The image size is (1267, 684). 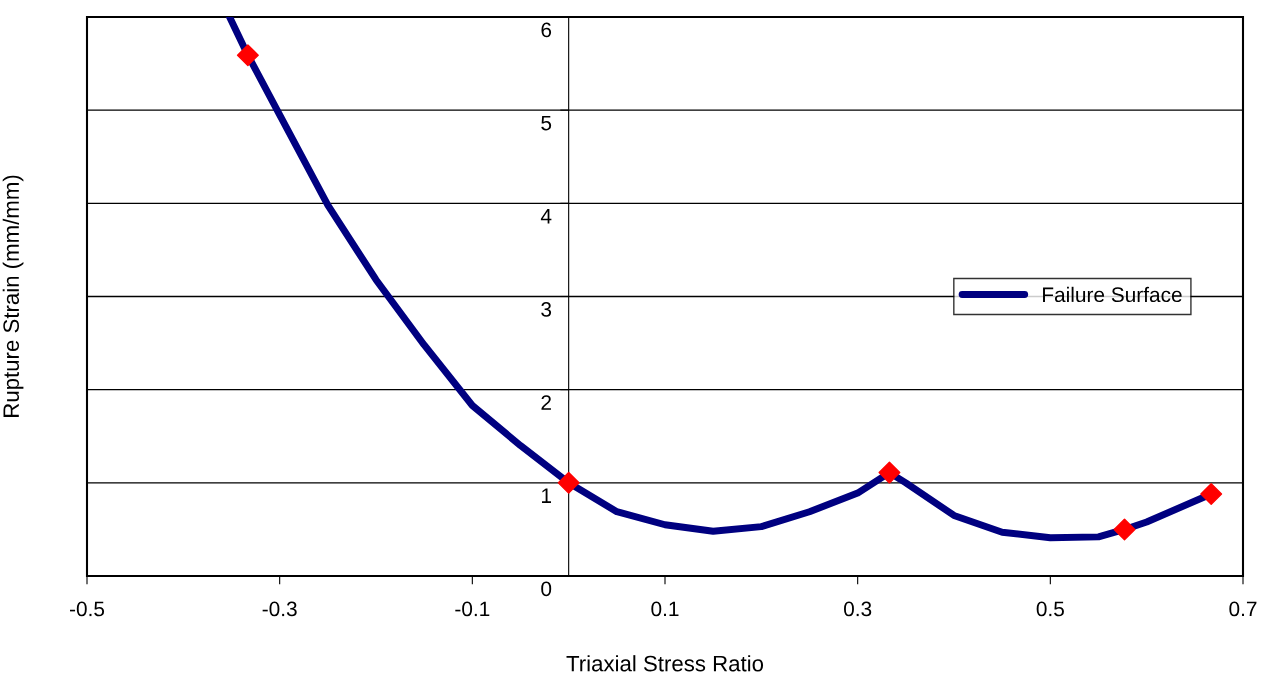 What do you see at coordinates (279, 609) in the screenshot?
I see `x-tick-label: -0.3` at bounding box center [279, 609].